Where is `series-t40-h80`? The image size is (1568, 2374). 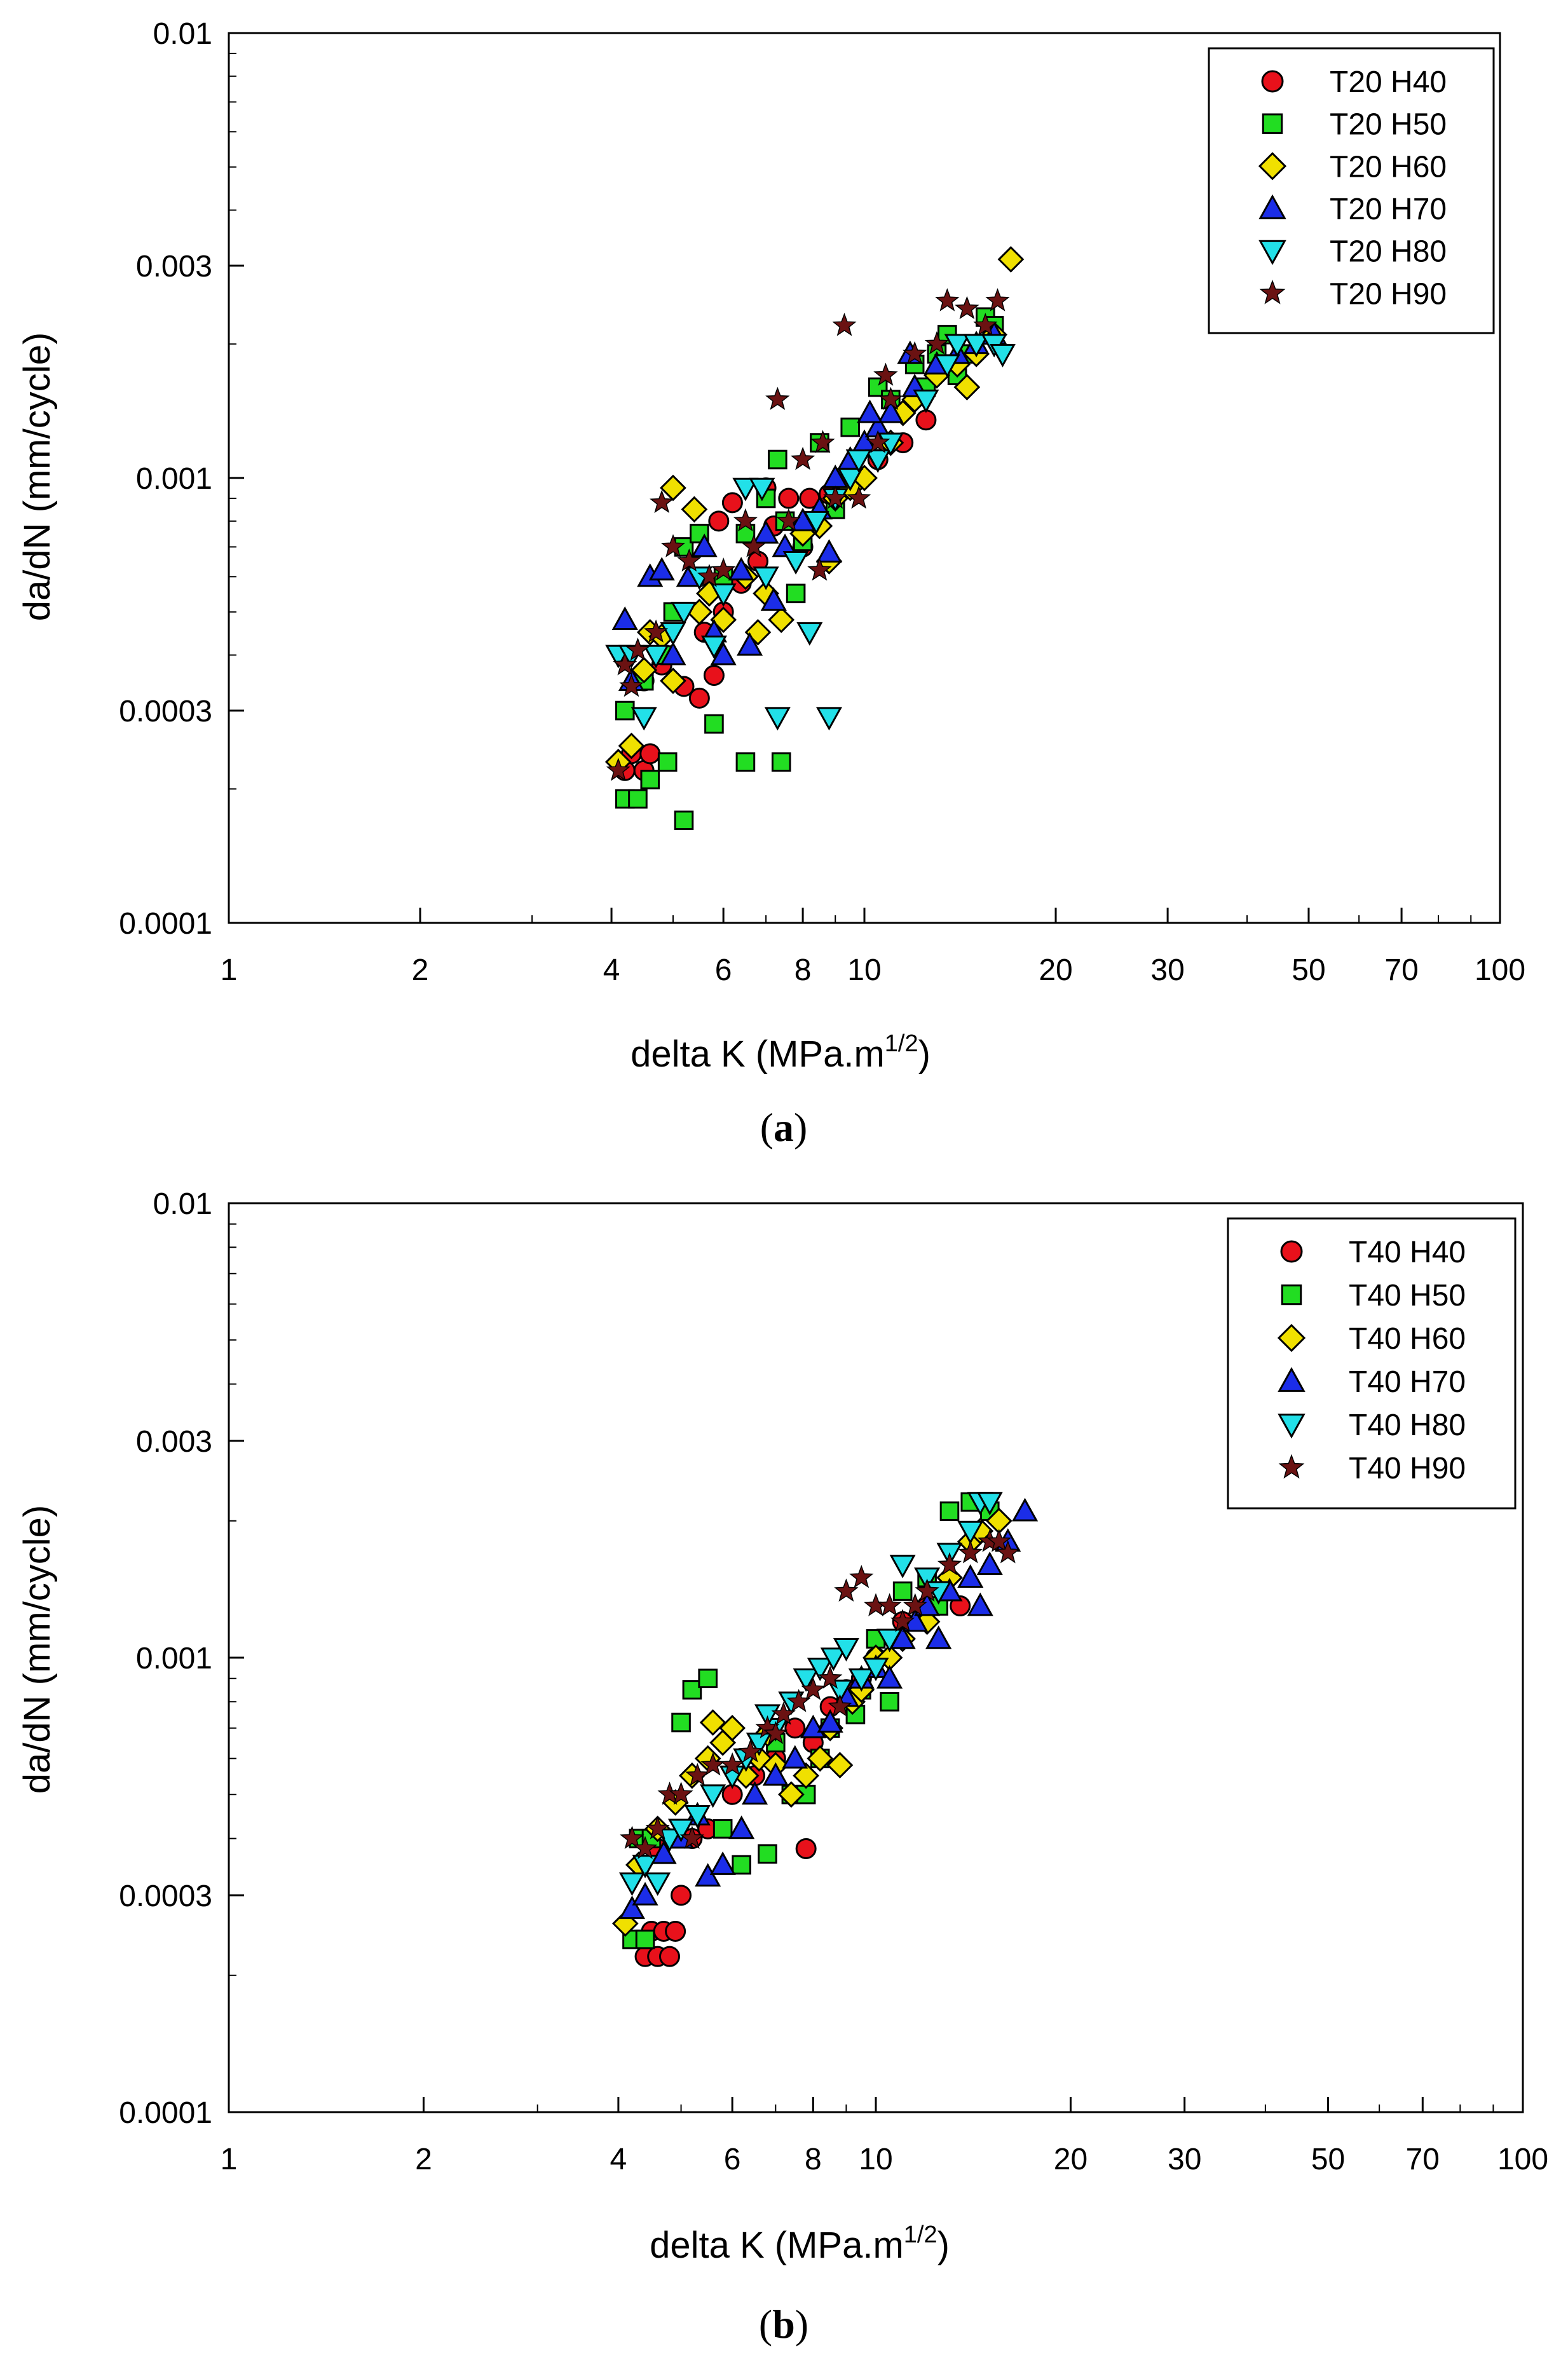
series-t40-h80 is located at coordinates (810, 1694).